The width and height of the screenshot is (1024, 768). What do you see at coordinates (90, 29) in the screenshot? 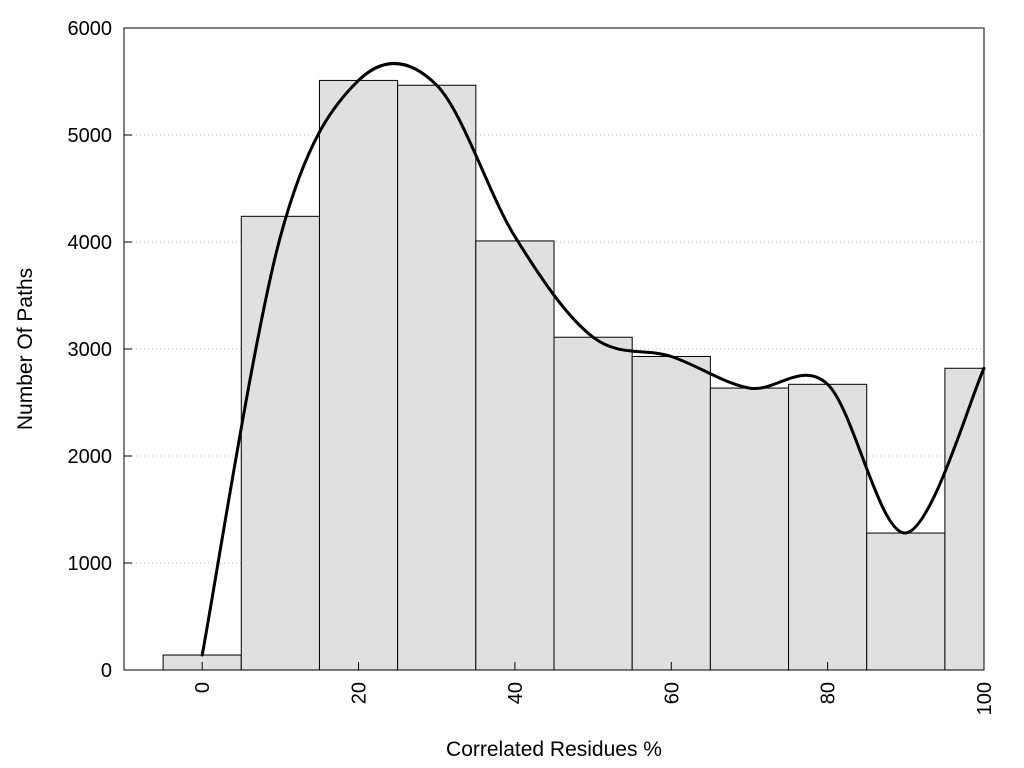
I see `y-tick-label: 6000` at bounding box center [90, 29].